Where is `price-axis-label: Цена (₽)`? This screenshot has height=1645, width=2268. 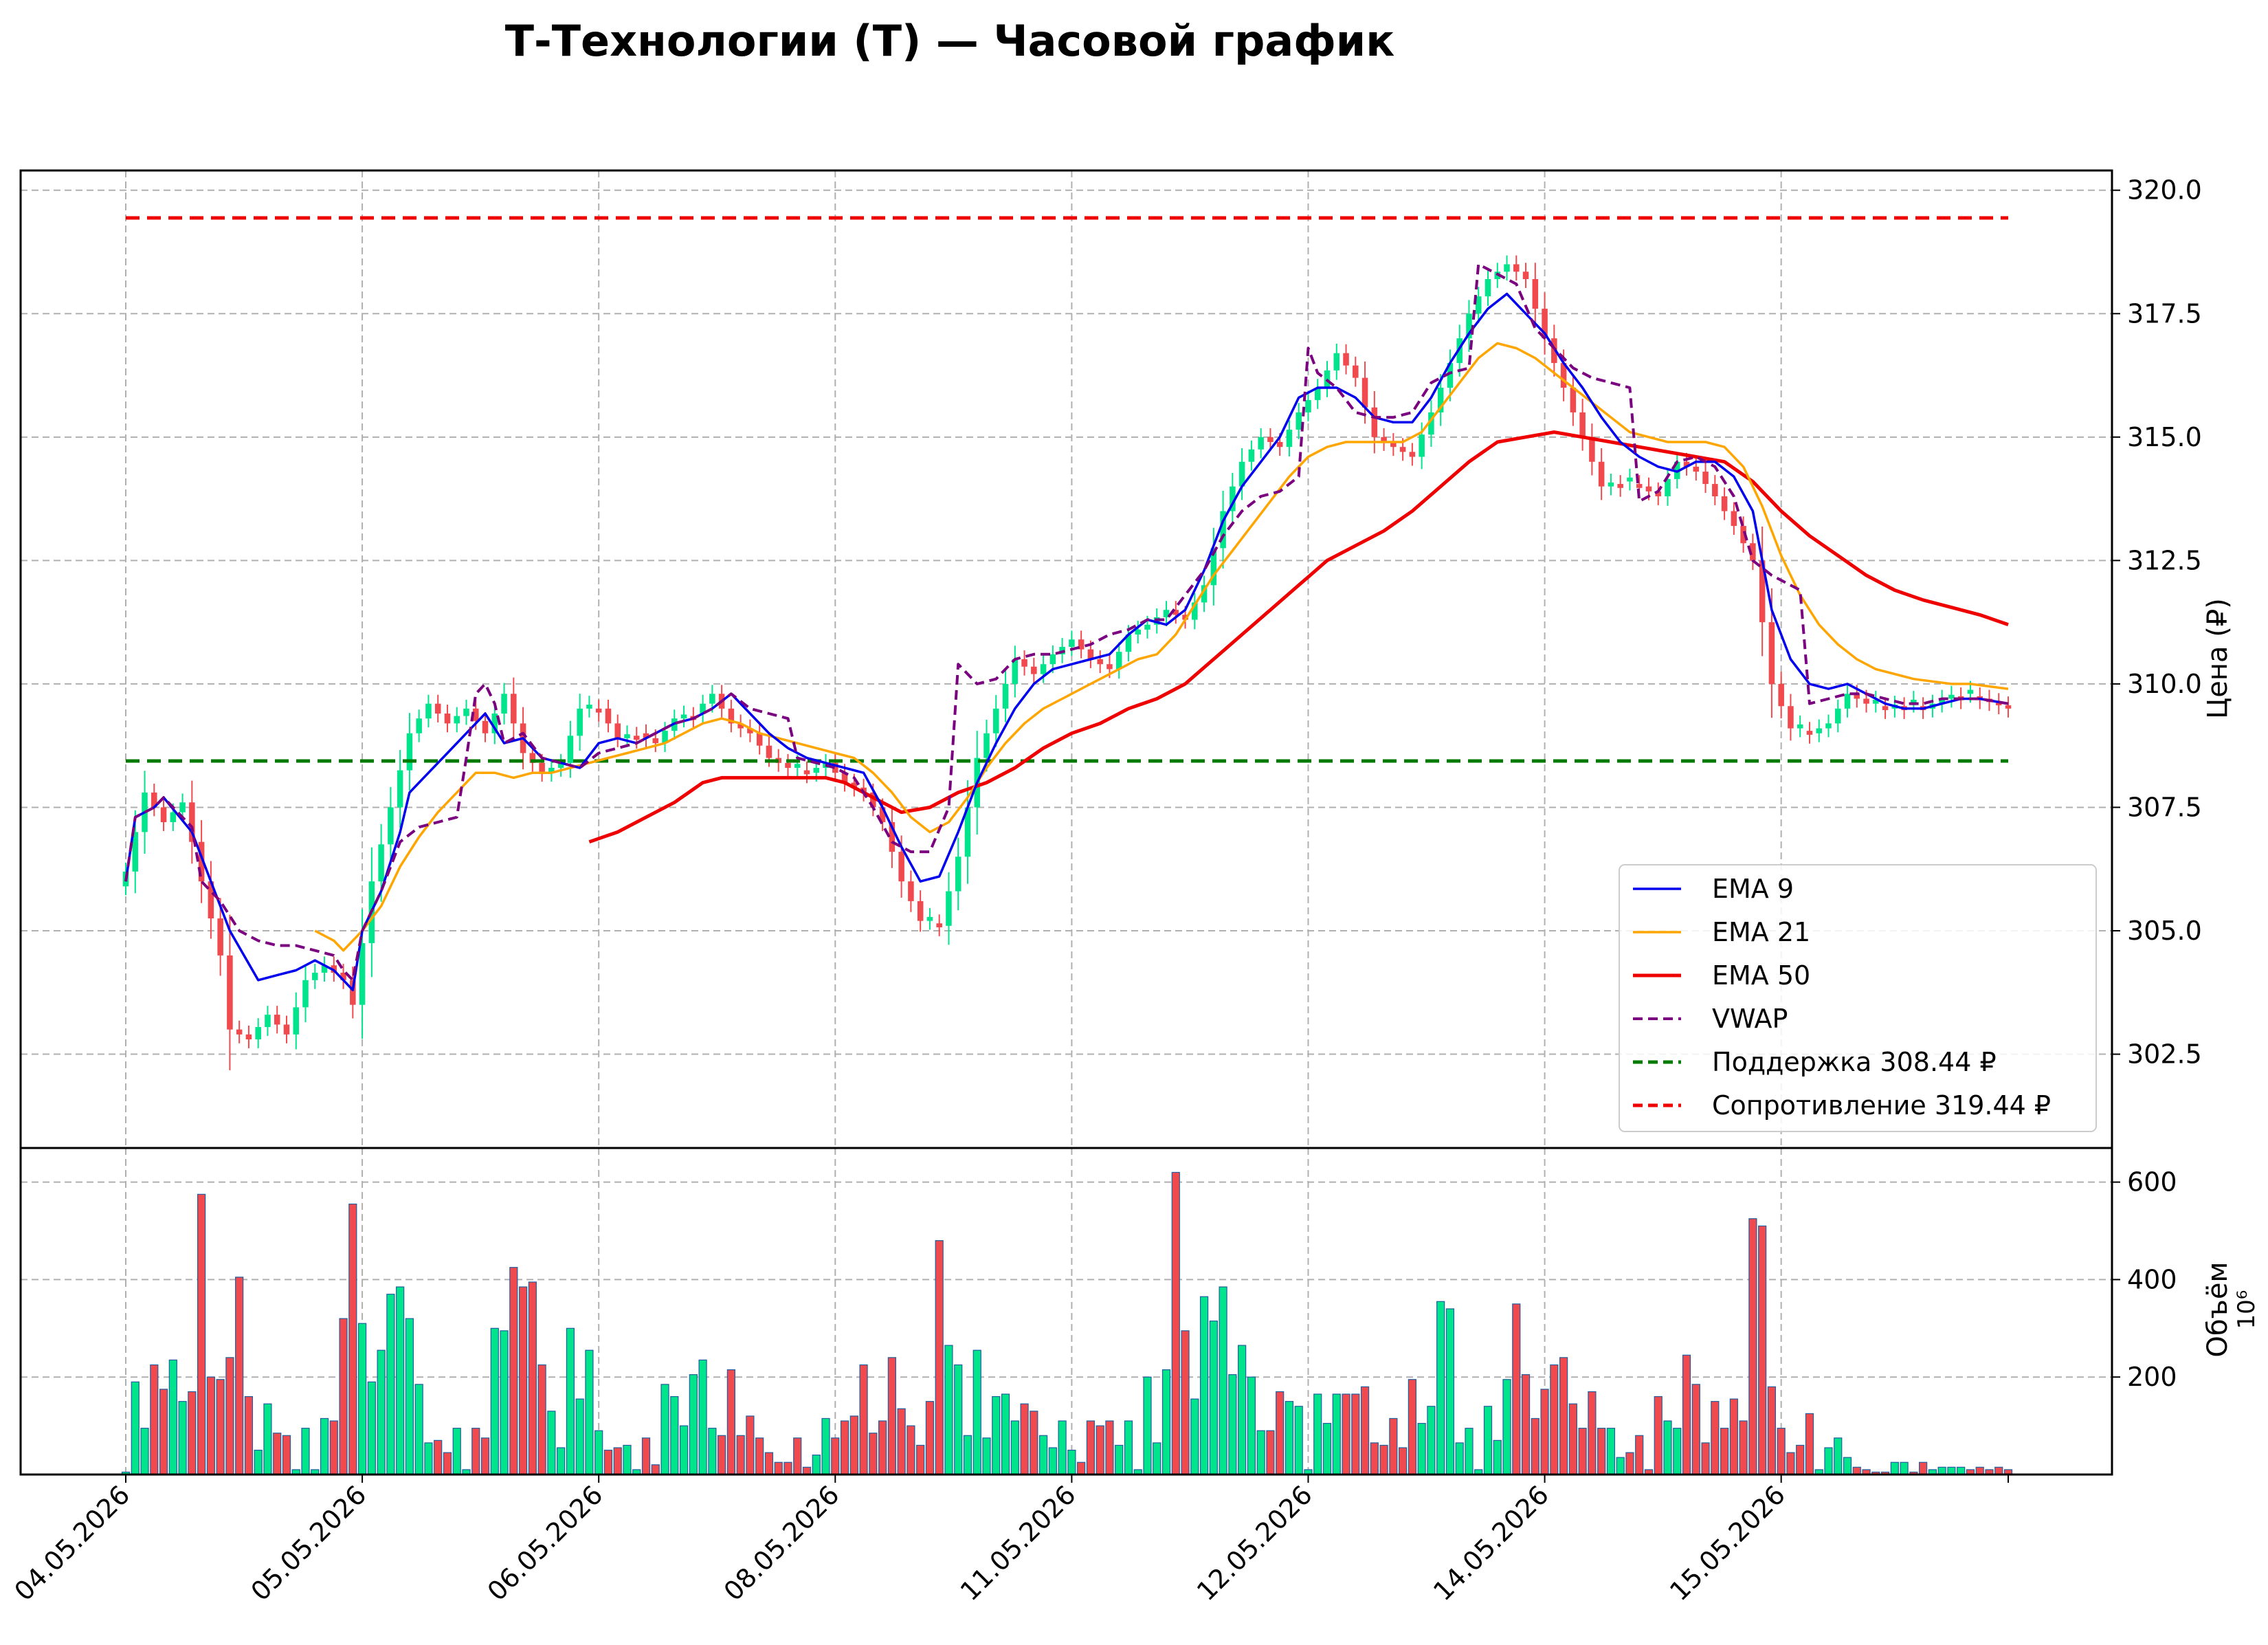 price-axis-label: Цена (₽) is located at coordinates (2218, 658).